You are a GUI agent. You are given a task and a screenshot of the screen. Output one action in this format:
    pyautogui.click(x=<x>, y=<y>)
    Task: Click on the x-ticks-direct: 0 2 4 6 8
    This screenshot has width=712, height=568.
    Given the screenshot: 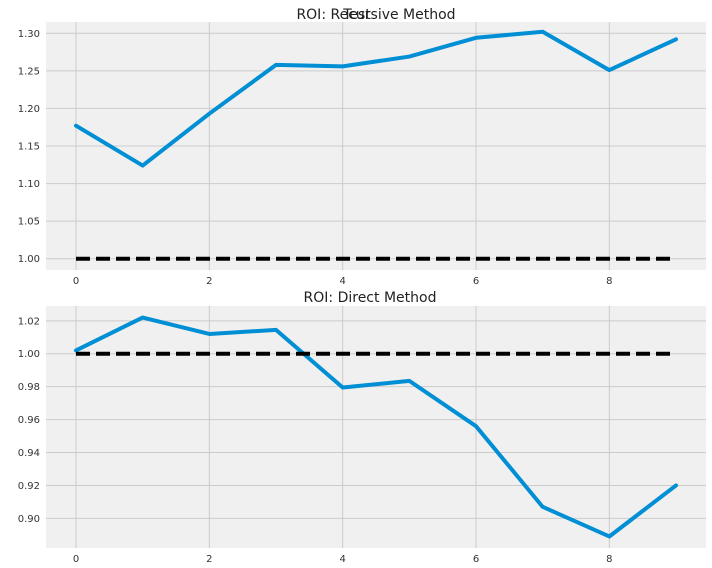 What is the action you would take?
    pyautogui.click(x=343, y=559)
    